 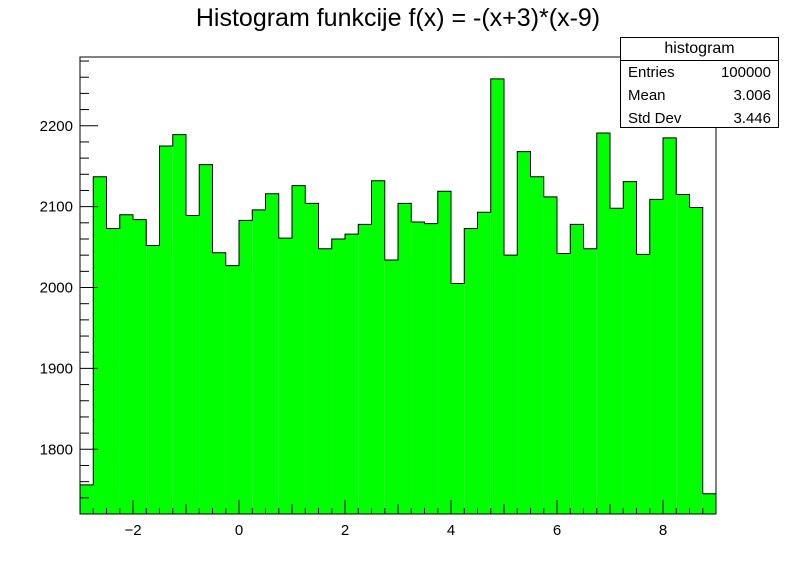 I want to click on stats-label: Std Dev, so click(x=655, y=118).